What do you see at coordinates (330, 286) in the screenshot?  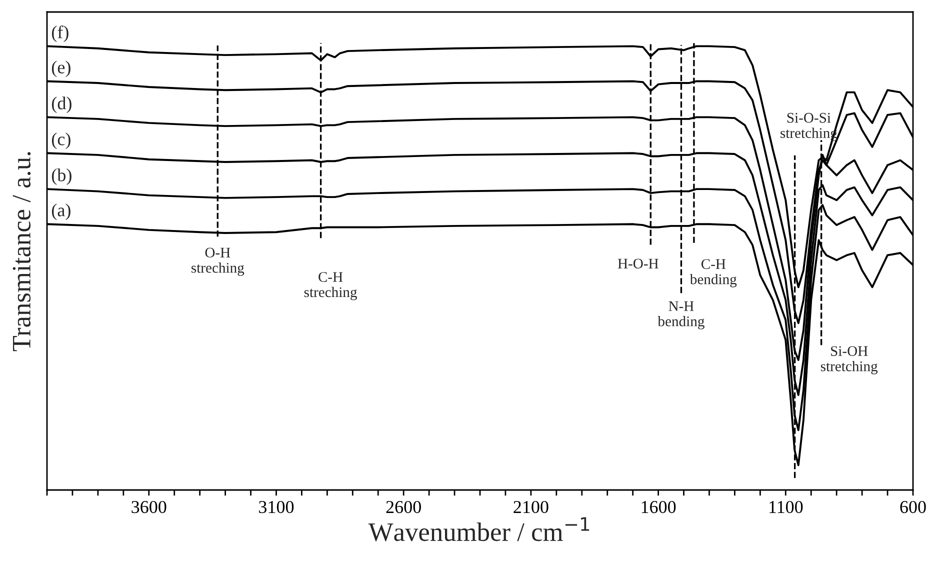 I see `ref-line-label: C-H streching` at bounding box center [330, 286].